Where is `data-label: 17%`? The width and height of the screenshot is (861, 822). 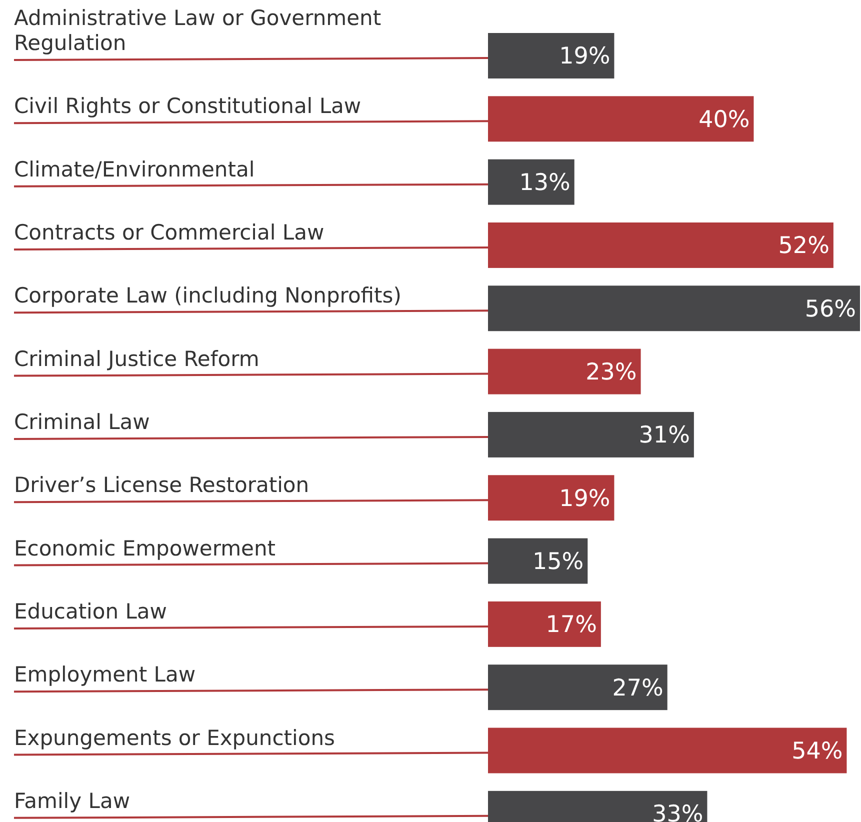
data-label: 17% is located at coordinates (571, 625).